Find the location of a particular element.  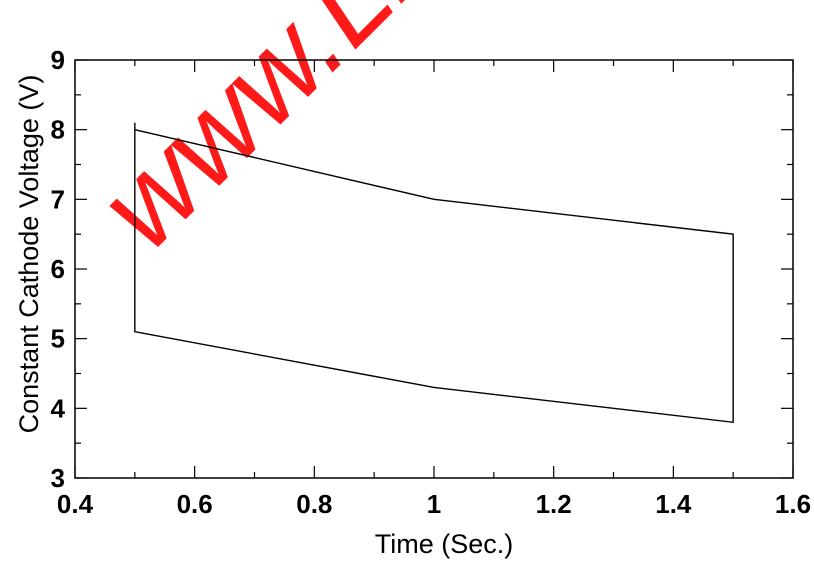

x-tick-label: 1 is located at coordinates (434, 504).